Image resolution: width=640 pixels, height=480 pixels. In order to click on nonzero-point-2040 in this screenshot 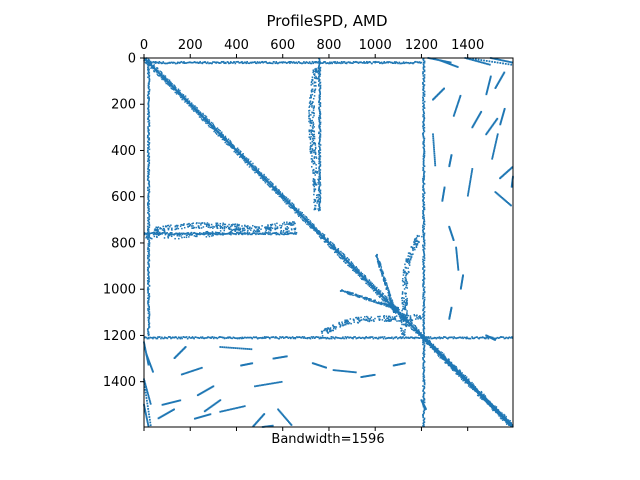, I will do `click(420, 63)`.